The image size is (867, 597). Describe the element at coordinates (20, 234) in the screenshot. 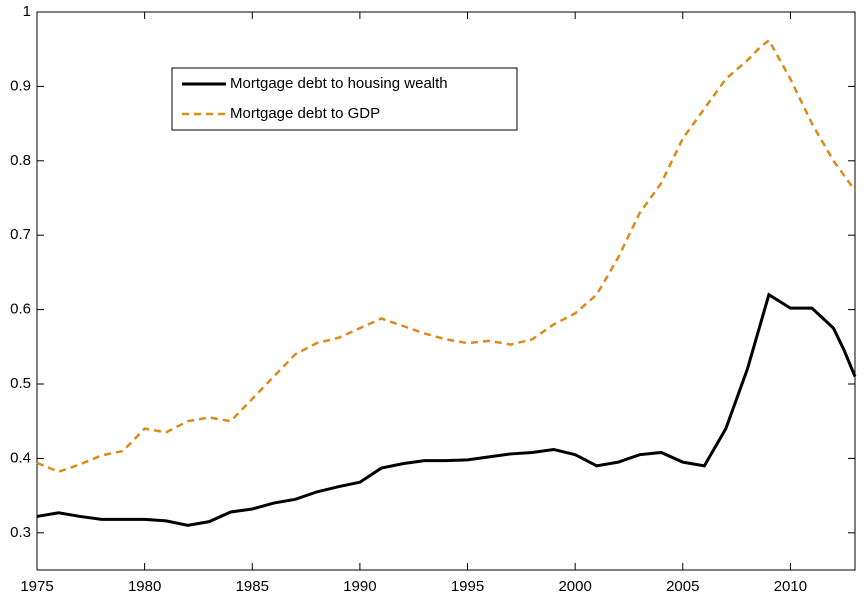

I see `y-tick-label: 0.7` at that location.